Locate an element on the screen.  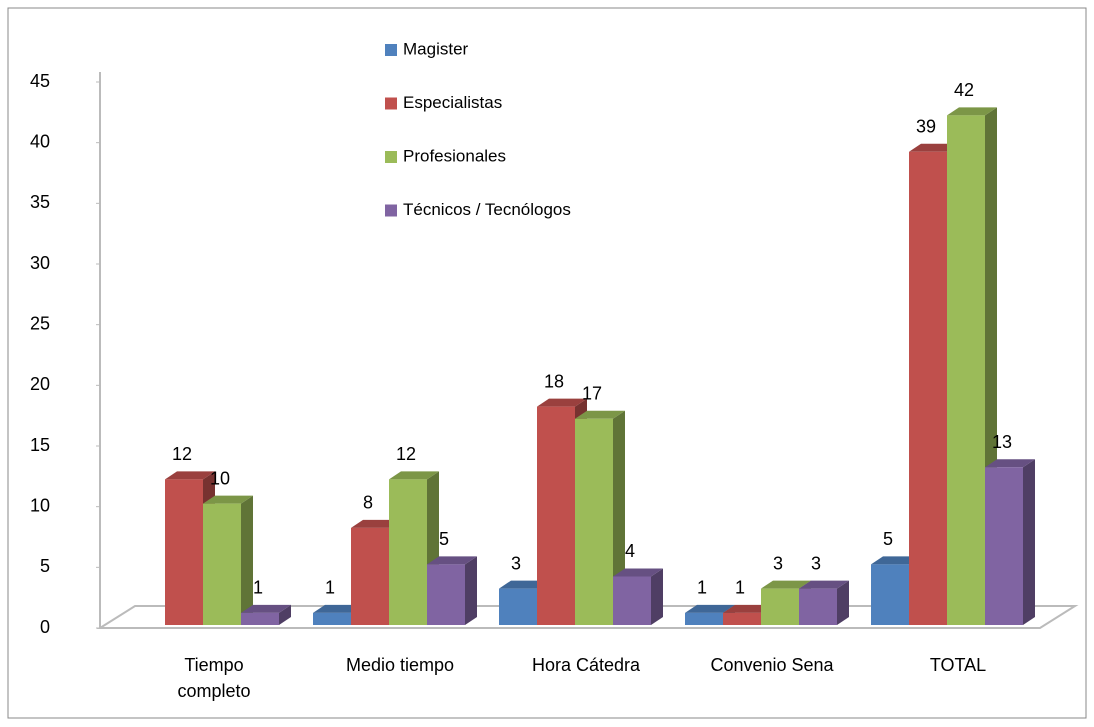
data-label: 13 is located at coordinates (1002, 442).